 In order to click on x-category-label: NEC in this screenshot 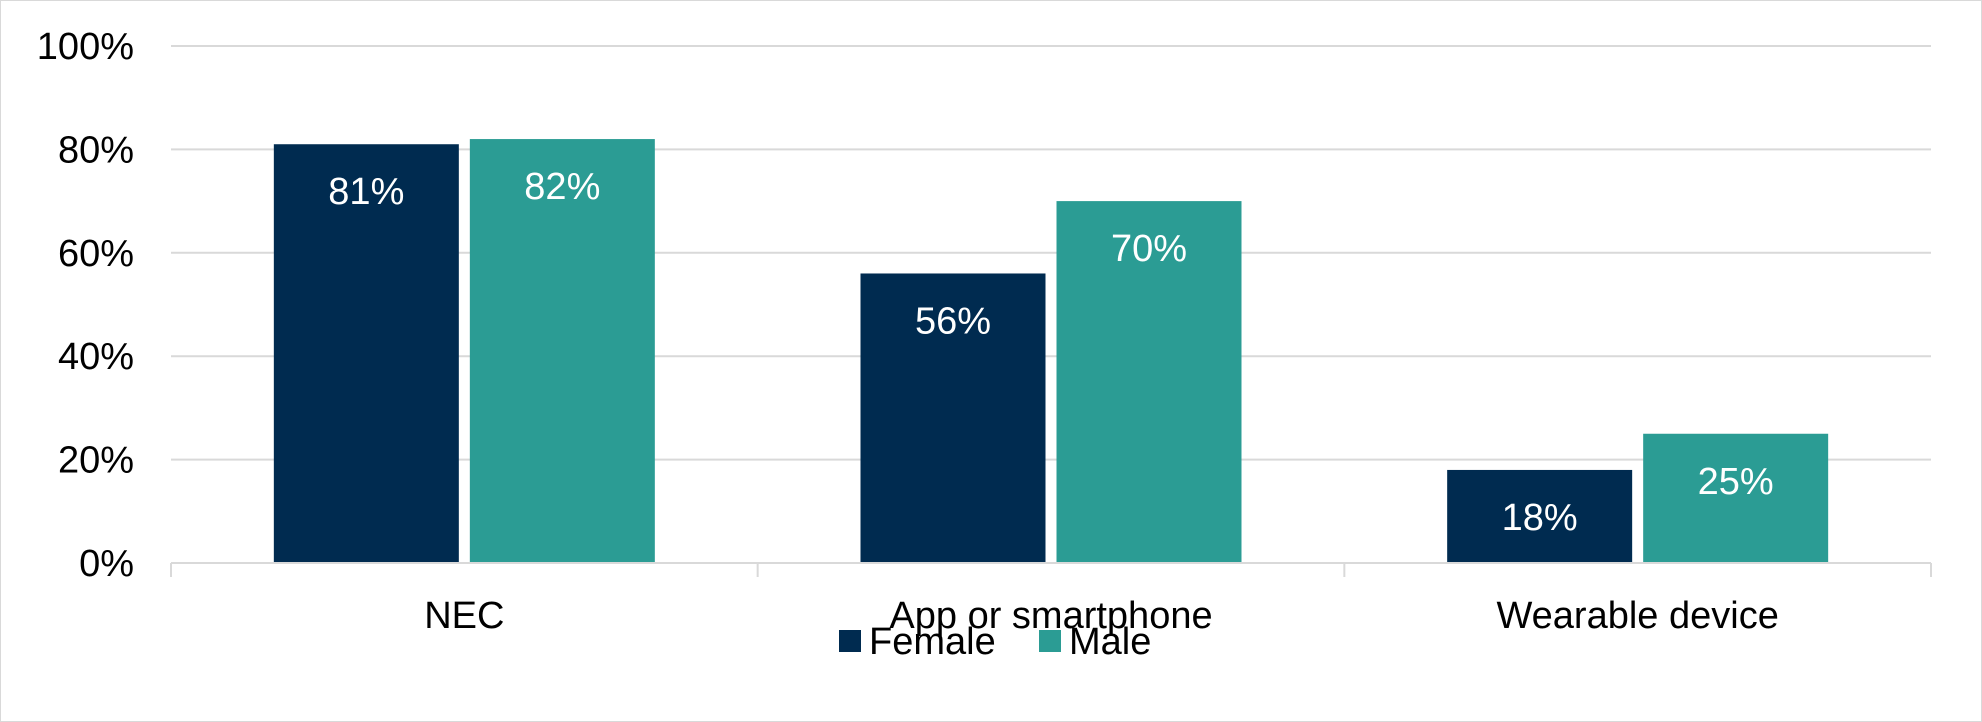, I will do `click(464, 616)`.